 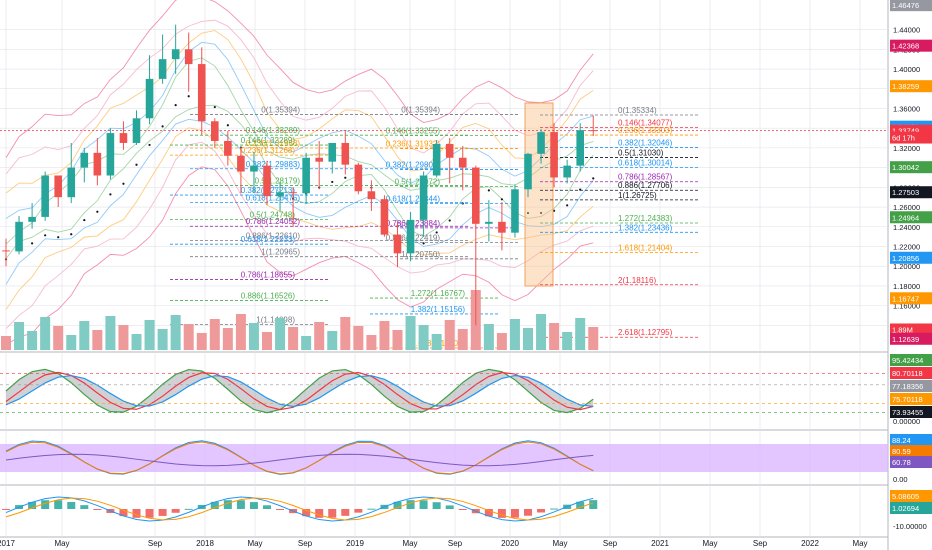 What do you see at coordinates (299, 391) in the screenshot?
I see `stoch-line` at bounding box center [299, 391].